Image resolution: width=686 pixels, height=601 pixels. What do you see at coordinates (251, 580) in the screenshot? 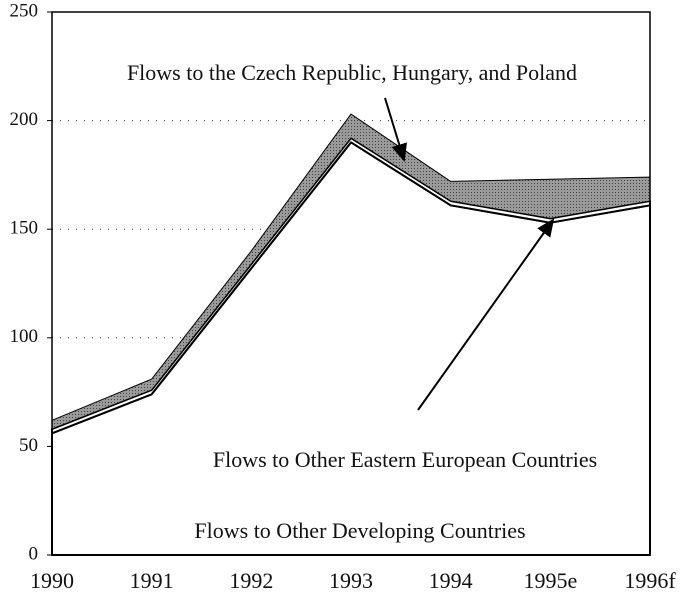
I see `x-tick-label: 1992` at bounding box center [251, 580].